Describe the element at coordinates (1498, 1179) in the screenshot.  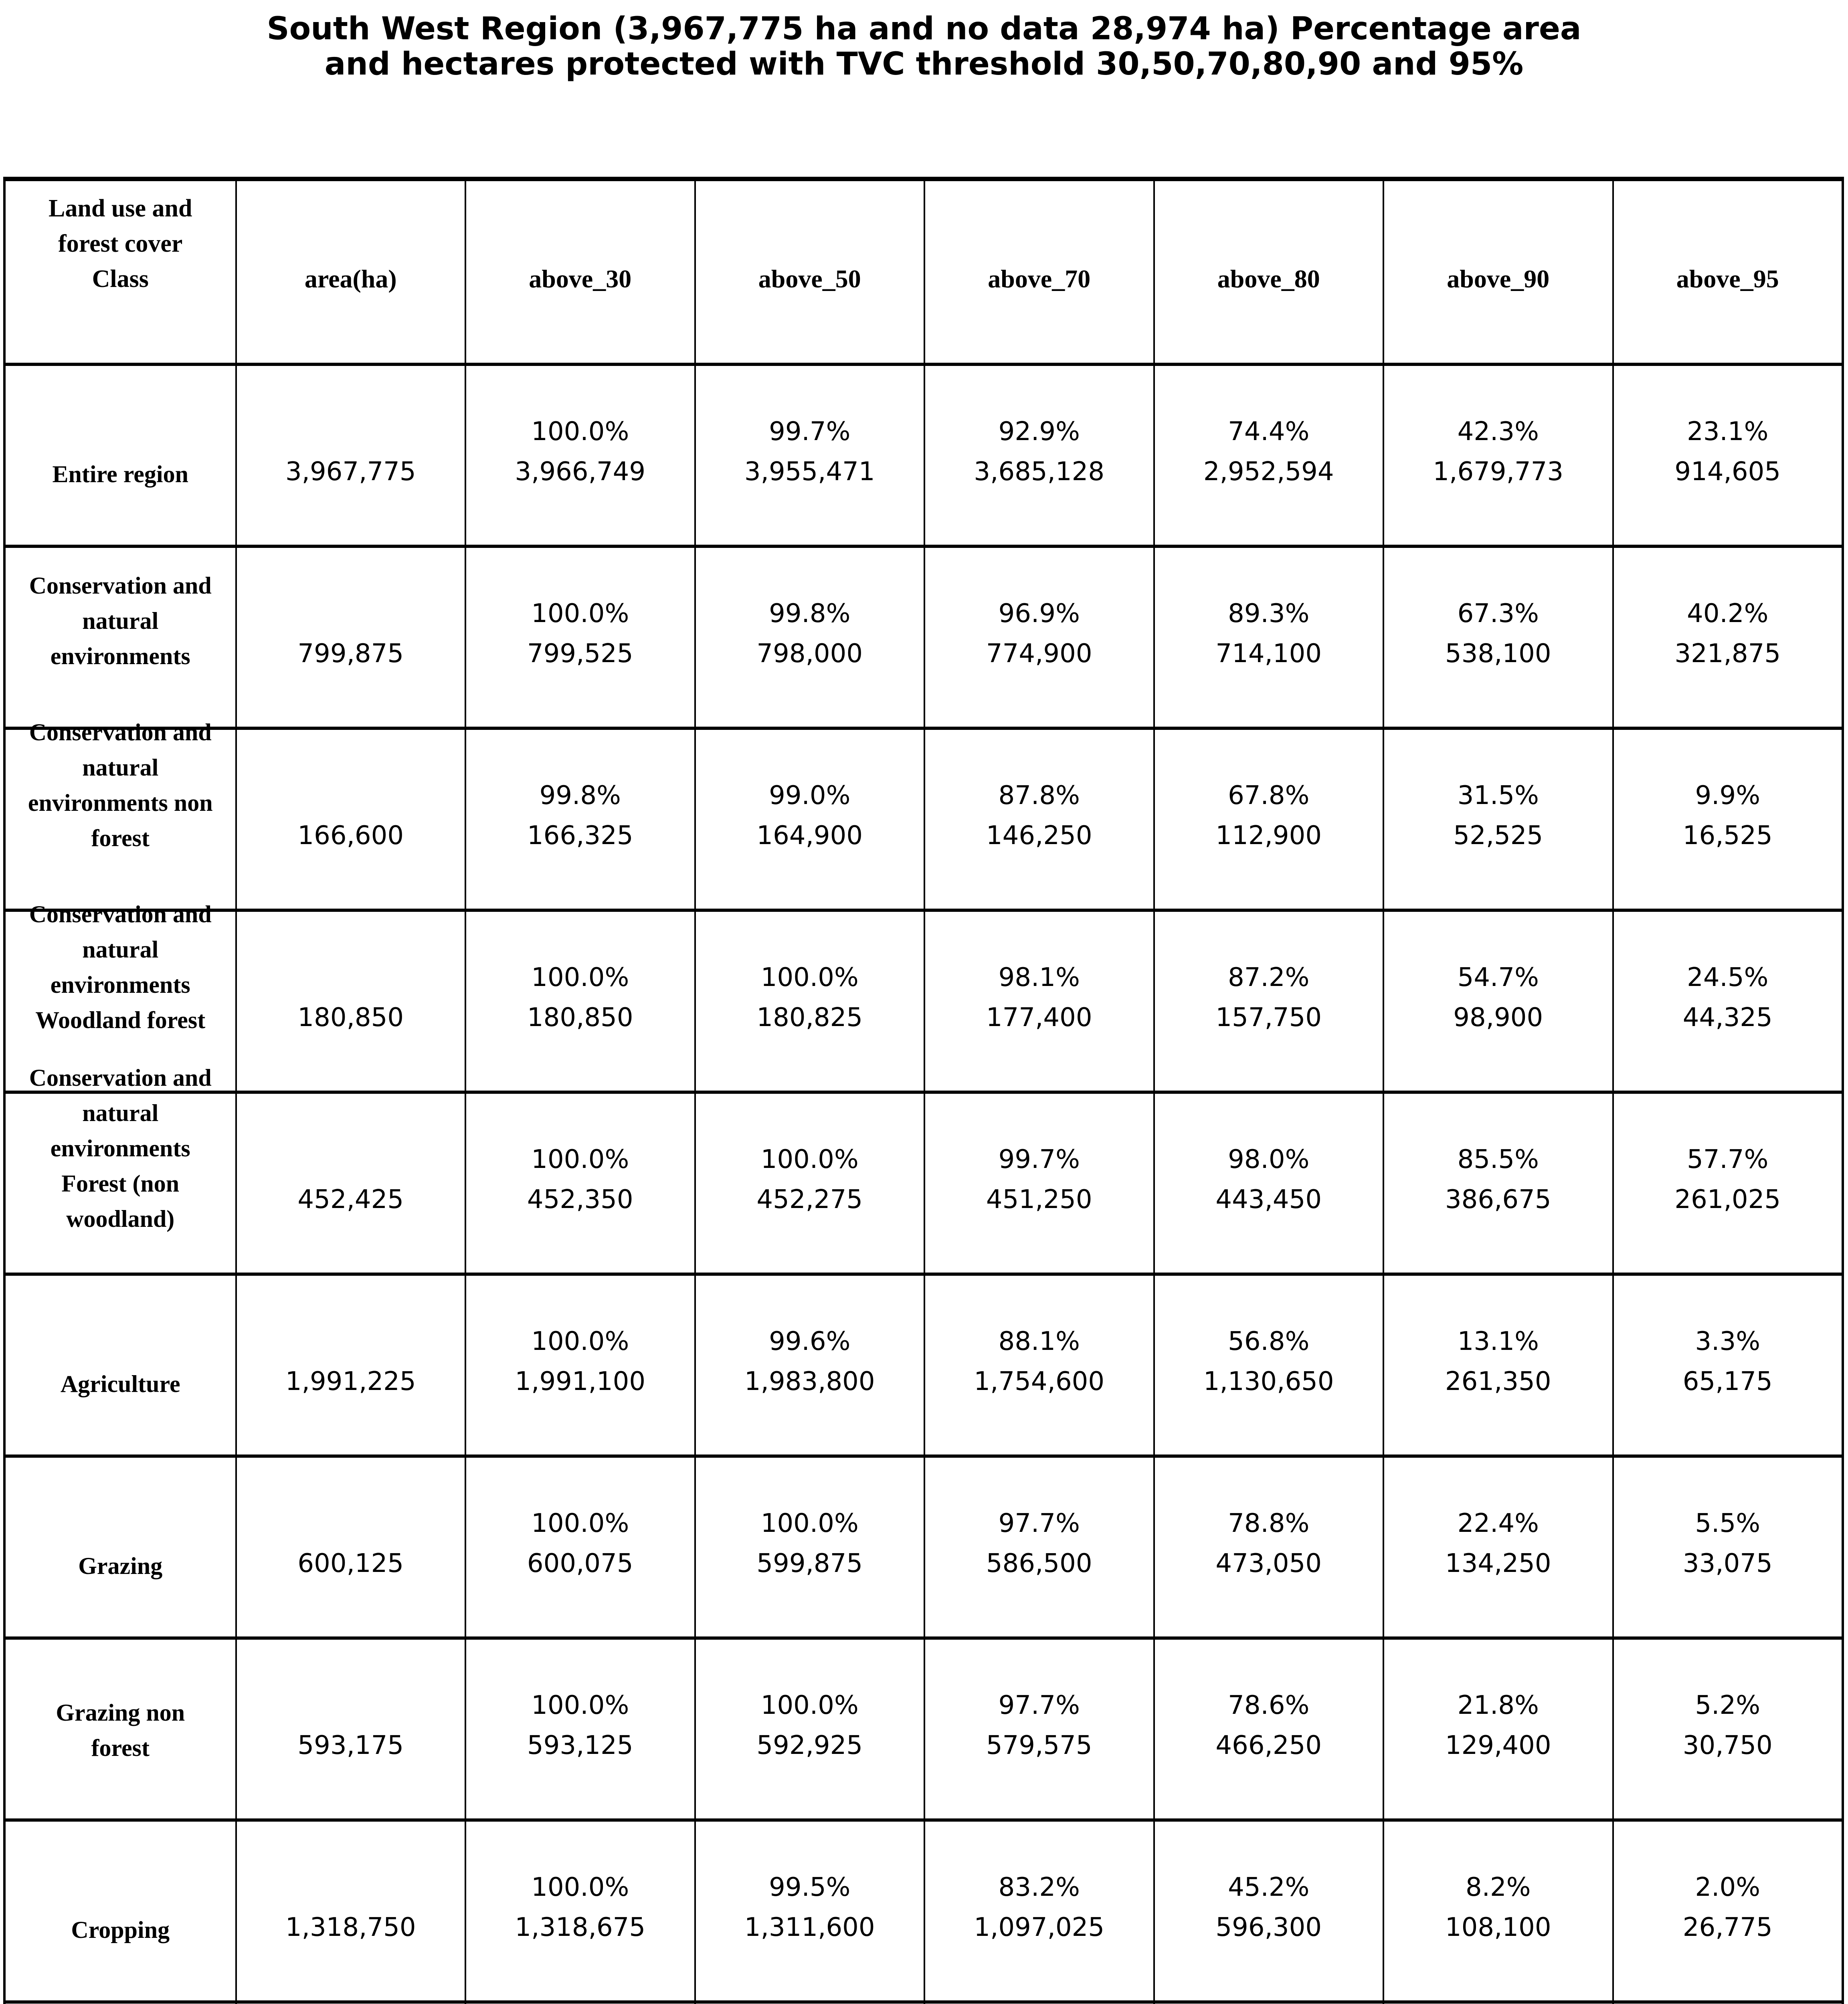
I see `threshold-values: 85.5% 386,675` at that location.